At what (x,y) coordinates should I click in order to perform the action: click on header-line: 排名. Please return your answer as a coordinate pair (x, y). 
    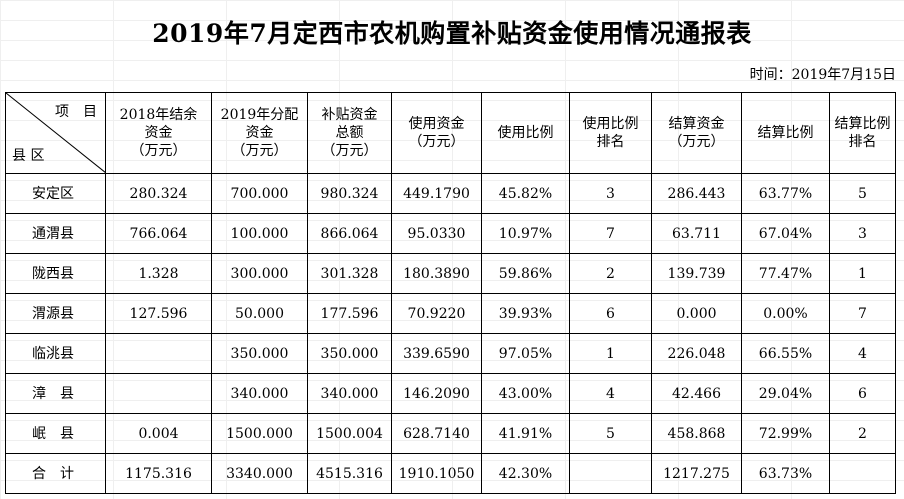
    Looking at the image, I should click on (610, 142).